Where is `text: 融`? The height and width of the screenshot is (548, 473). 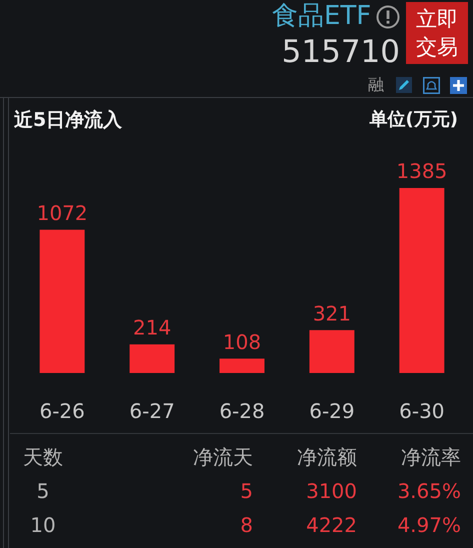 text: 融 is located at coordinates (376, 84).